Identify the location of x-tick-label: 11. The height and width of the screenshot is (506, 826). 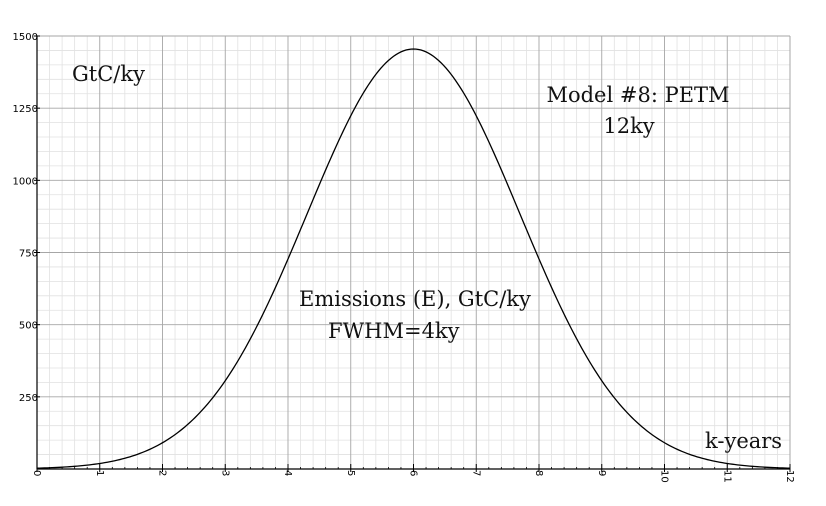
(726, 476).